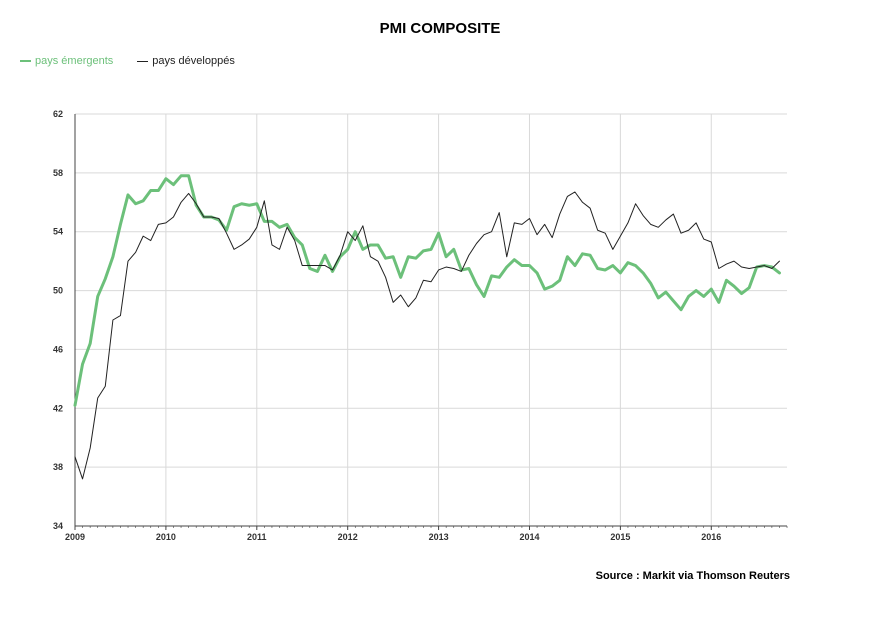  I want to click on legend: pays émergents pays développés, so click(139, 61).